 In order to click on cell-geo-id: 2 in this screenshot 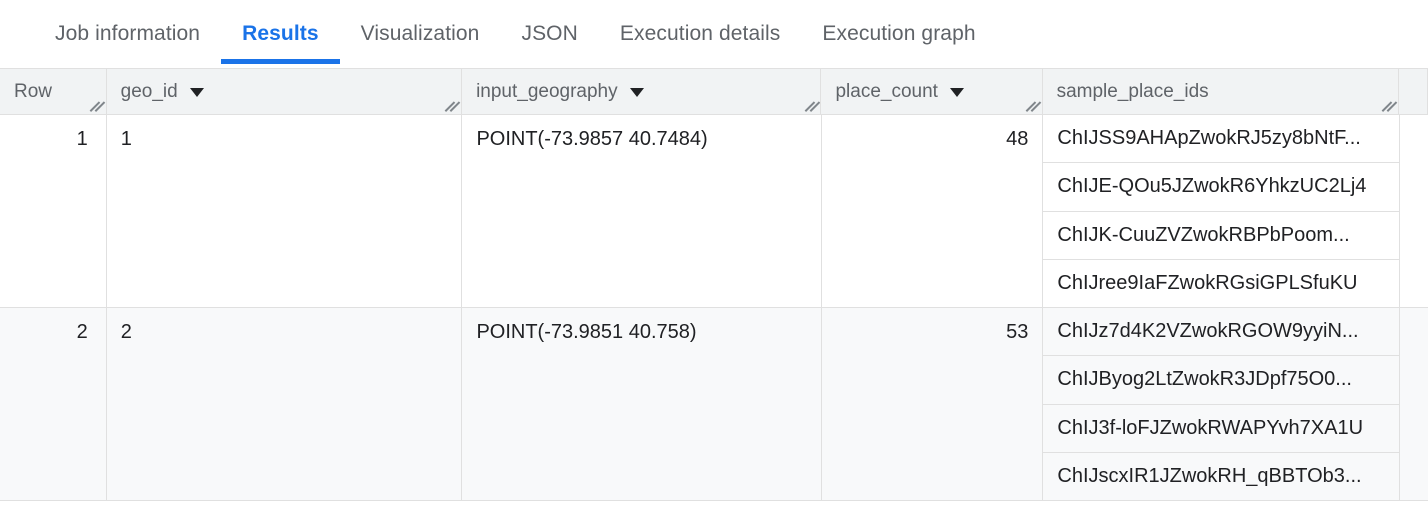, I will do `click(285, 404)`.